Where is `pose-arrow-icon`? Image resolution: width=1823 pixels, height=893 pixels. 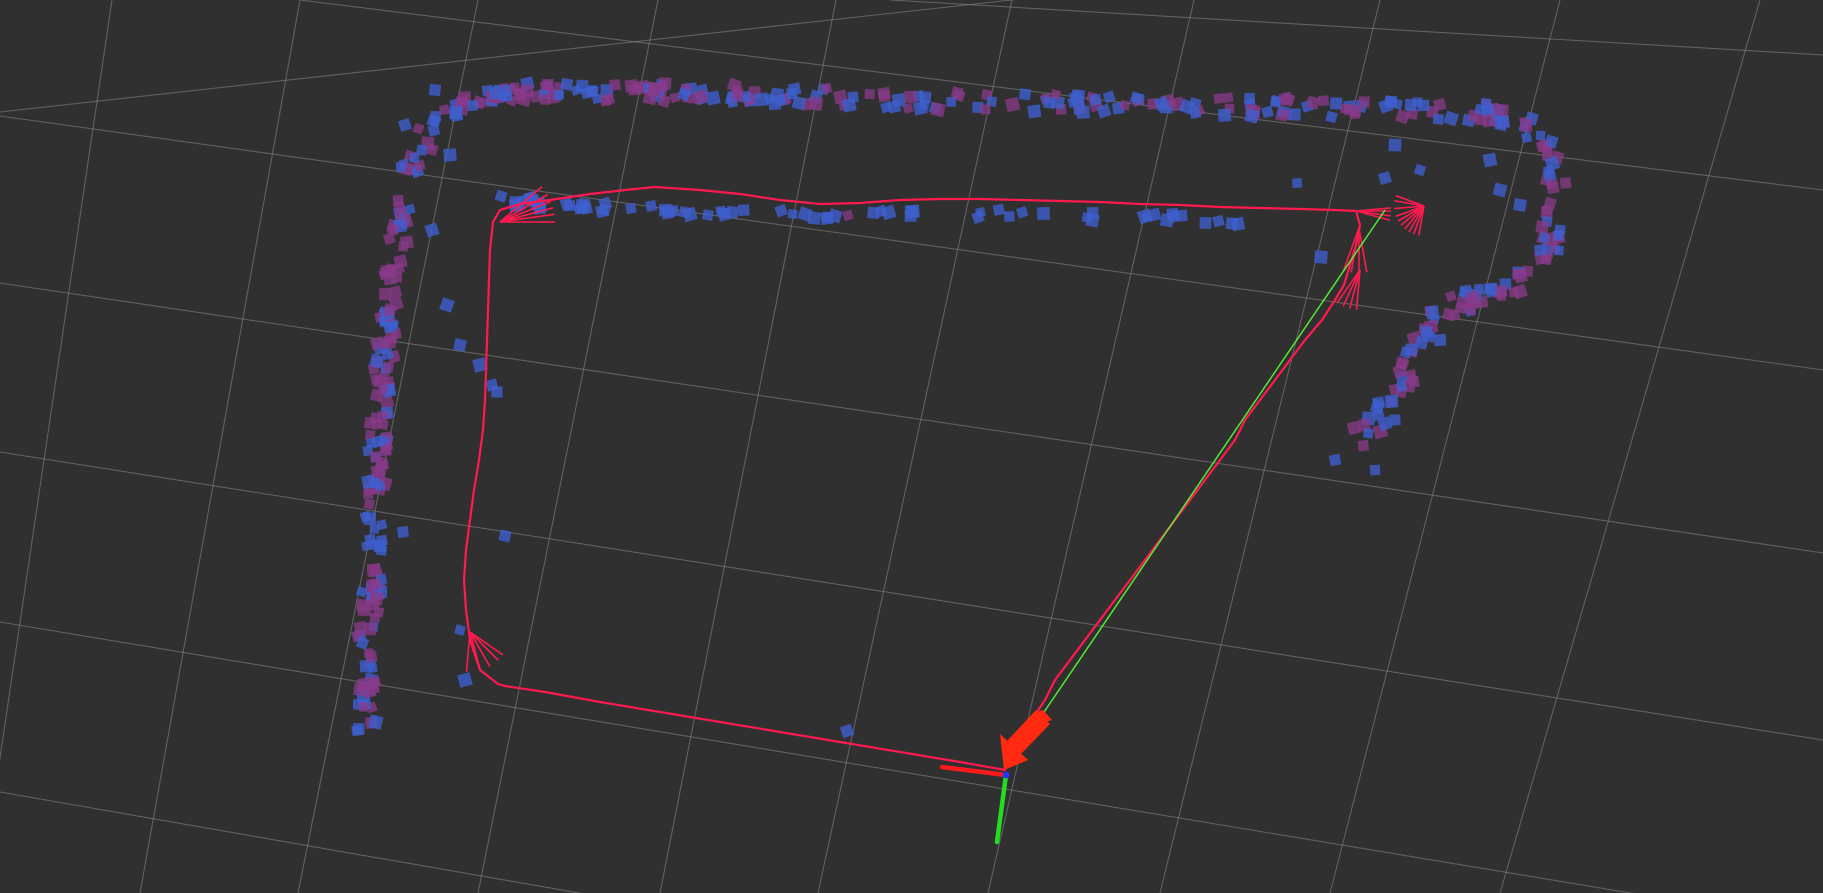 pose-arrow-icon is located at coordinates (1026, 740).